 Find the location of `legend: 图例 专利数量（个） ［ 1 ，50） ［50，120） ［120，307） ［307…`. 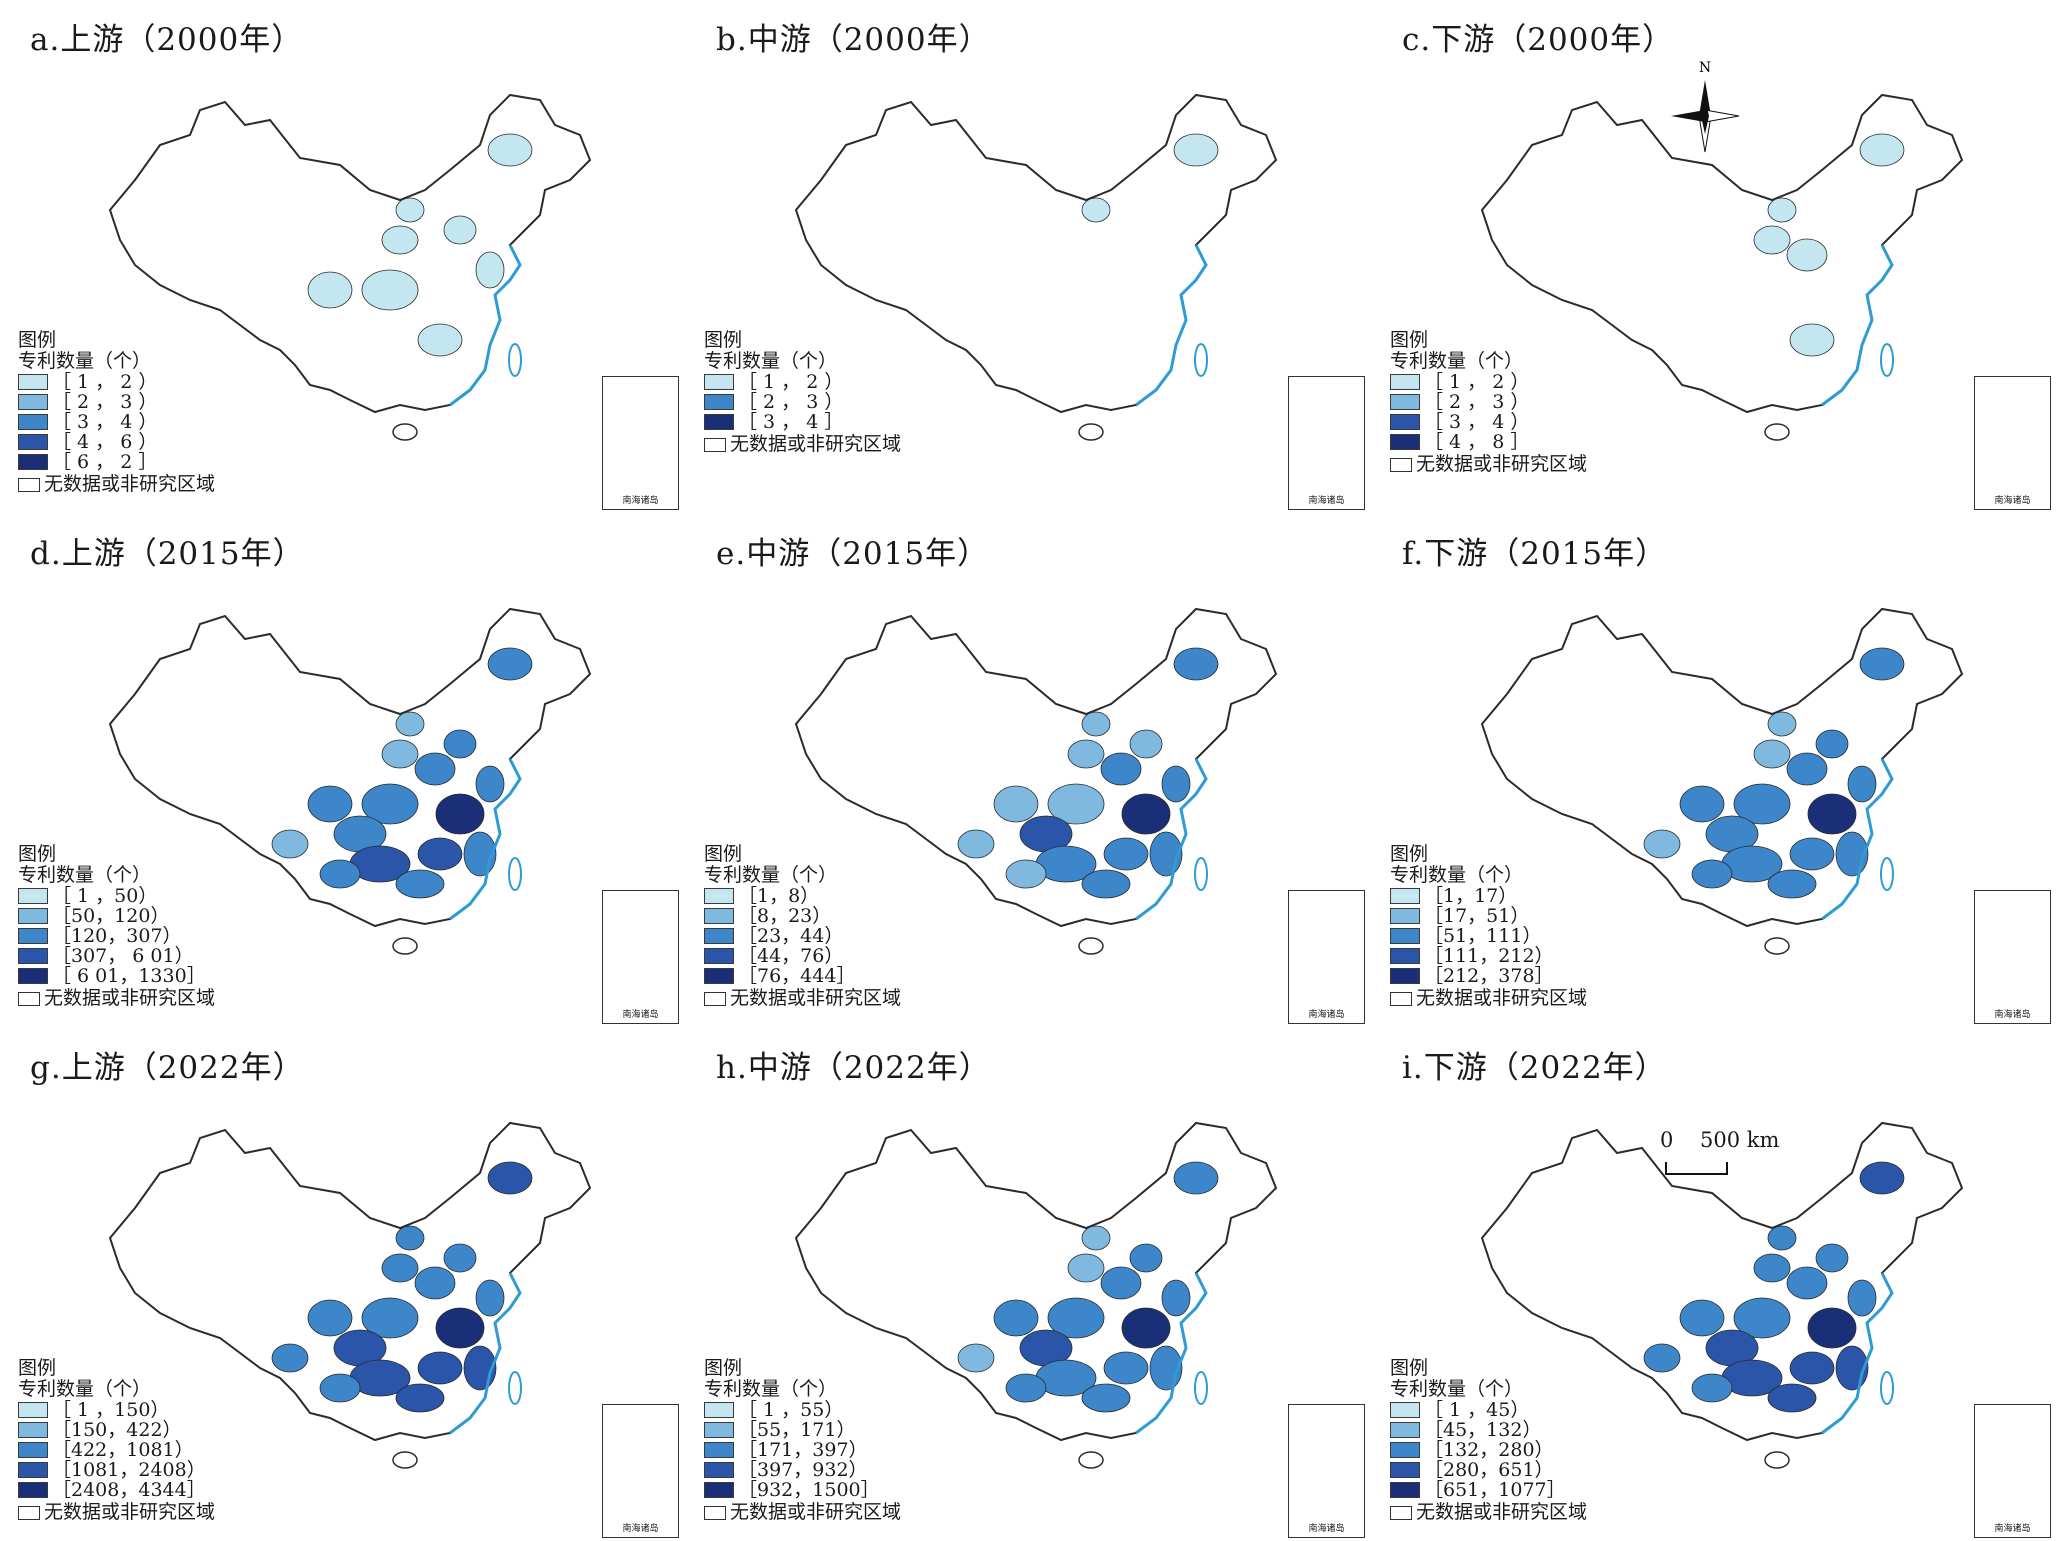

legend: 图例 专利数量（个） ［ 1 ，50） ［50，120） ［120，307） ［307… is located at coordinates (116, 926).